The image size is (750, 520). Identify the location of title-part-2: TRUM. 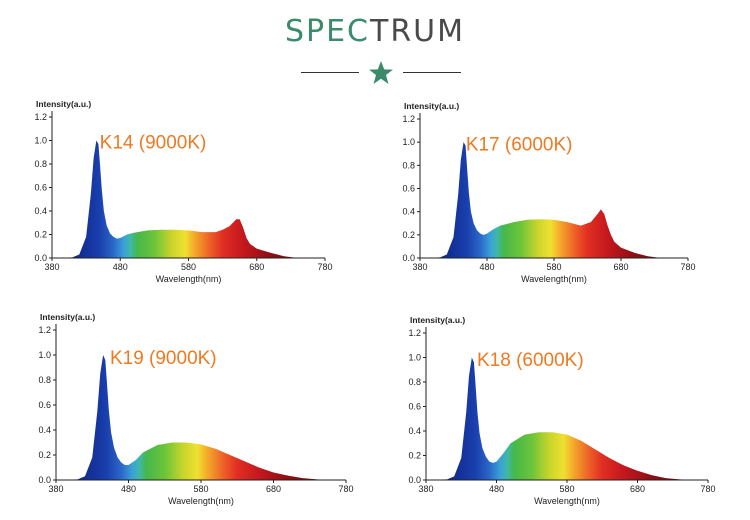
(418, 31).